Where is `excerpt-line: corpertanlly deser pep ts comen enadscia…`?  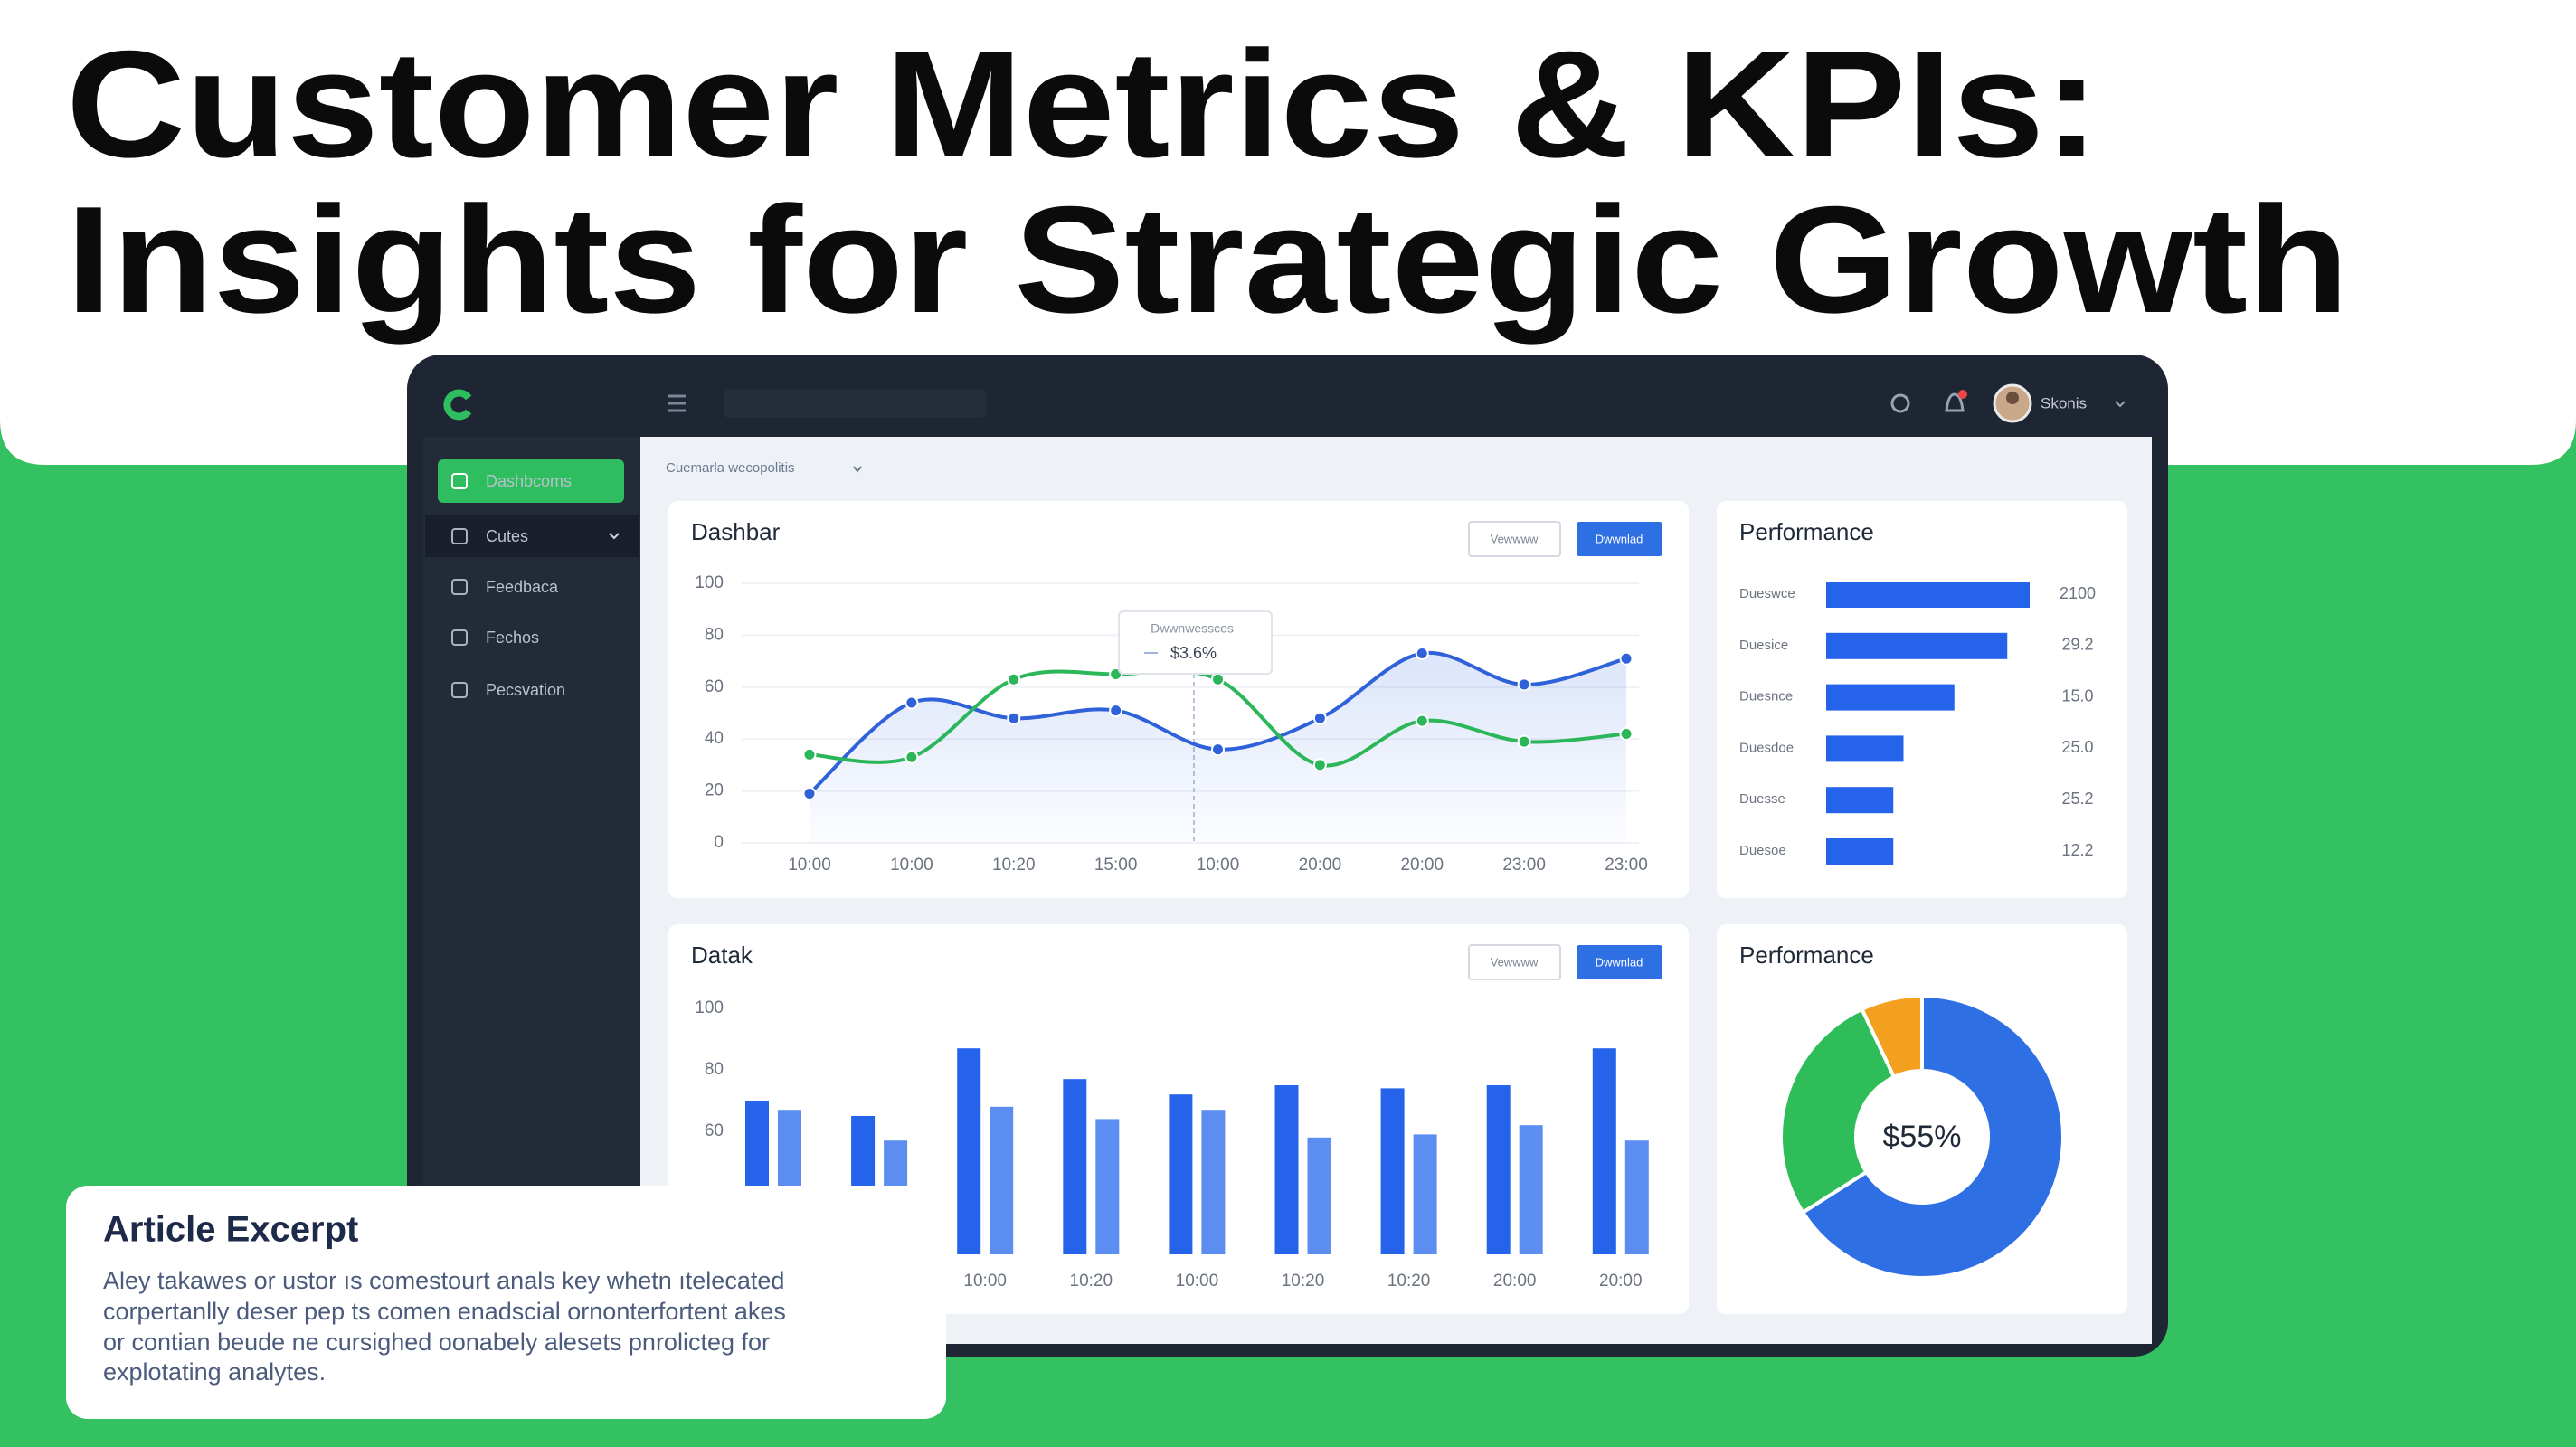
excerpt-line: corpertanlly deser pep ts comen enadscia… is located at coordinates (444, 1311).